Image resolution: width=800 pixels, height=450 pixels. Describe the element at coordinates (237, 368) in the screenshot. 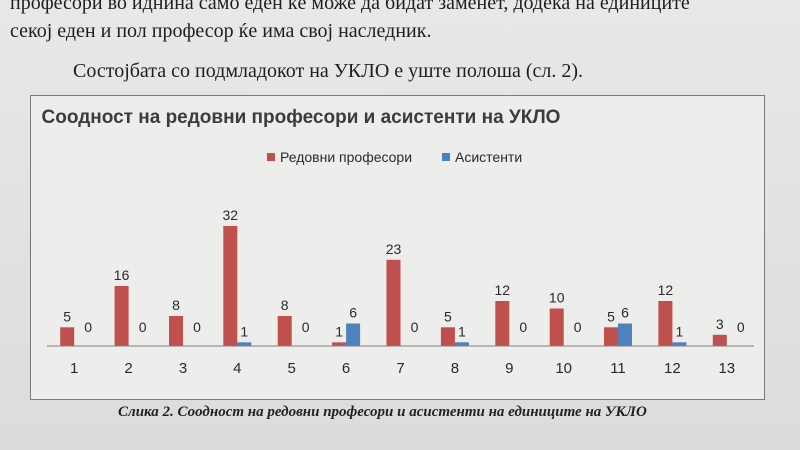

I see `x-tick-label-4: 4` at that location.